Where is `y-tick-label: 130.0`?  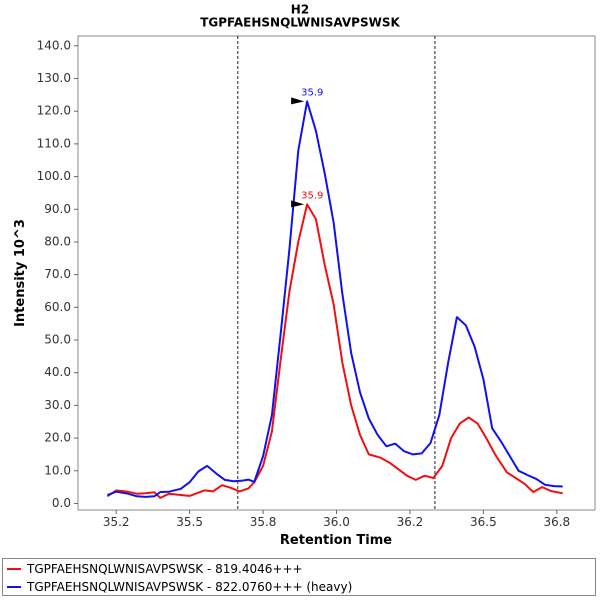 y-tick-label: 130.0 is located at coordinates (54, 78).